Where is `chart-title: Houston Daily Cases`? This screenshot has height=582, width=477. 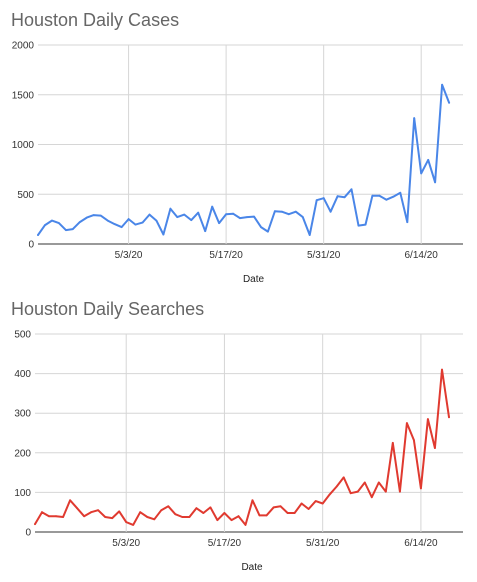 chart-title: Houston Daily Cases is located at coordinates (95, 20).